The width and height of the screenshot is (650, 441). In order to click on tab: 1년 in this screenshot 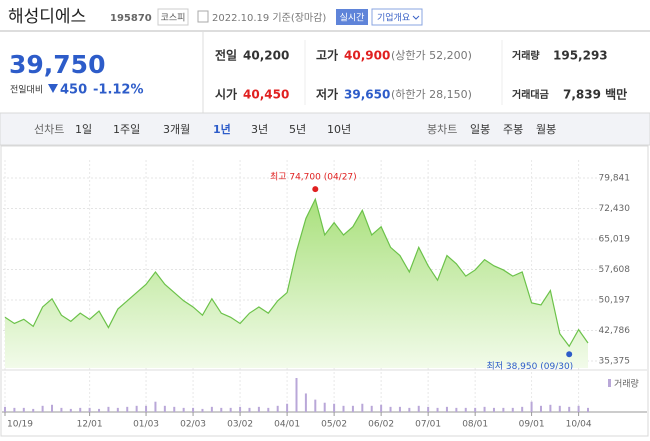, I will do `click(222, 129)`.